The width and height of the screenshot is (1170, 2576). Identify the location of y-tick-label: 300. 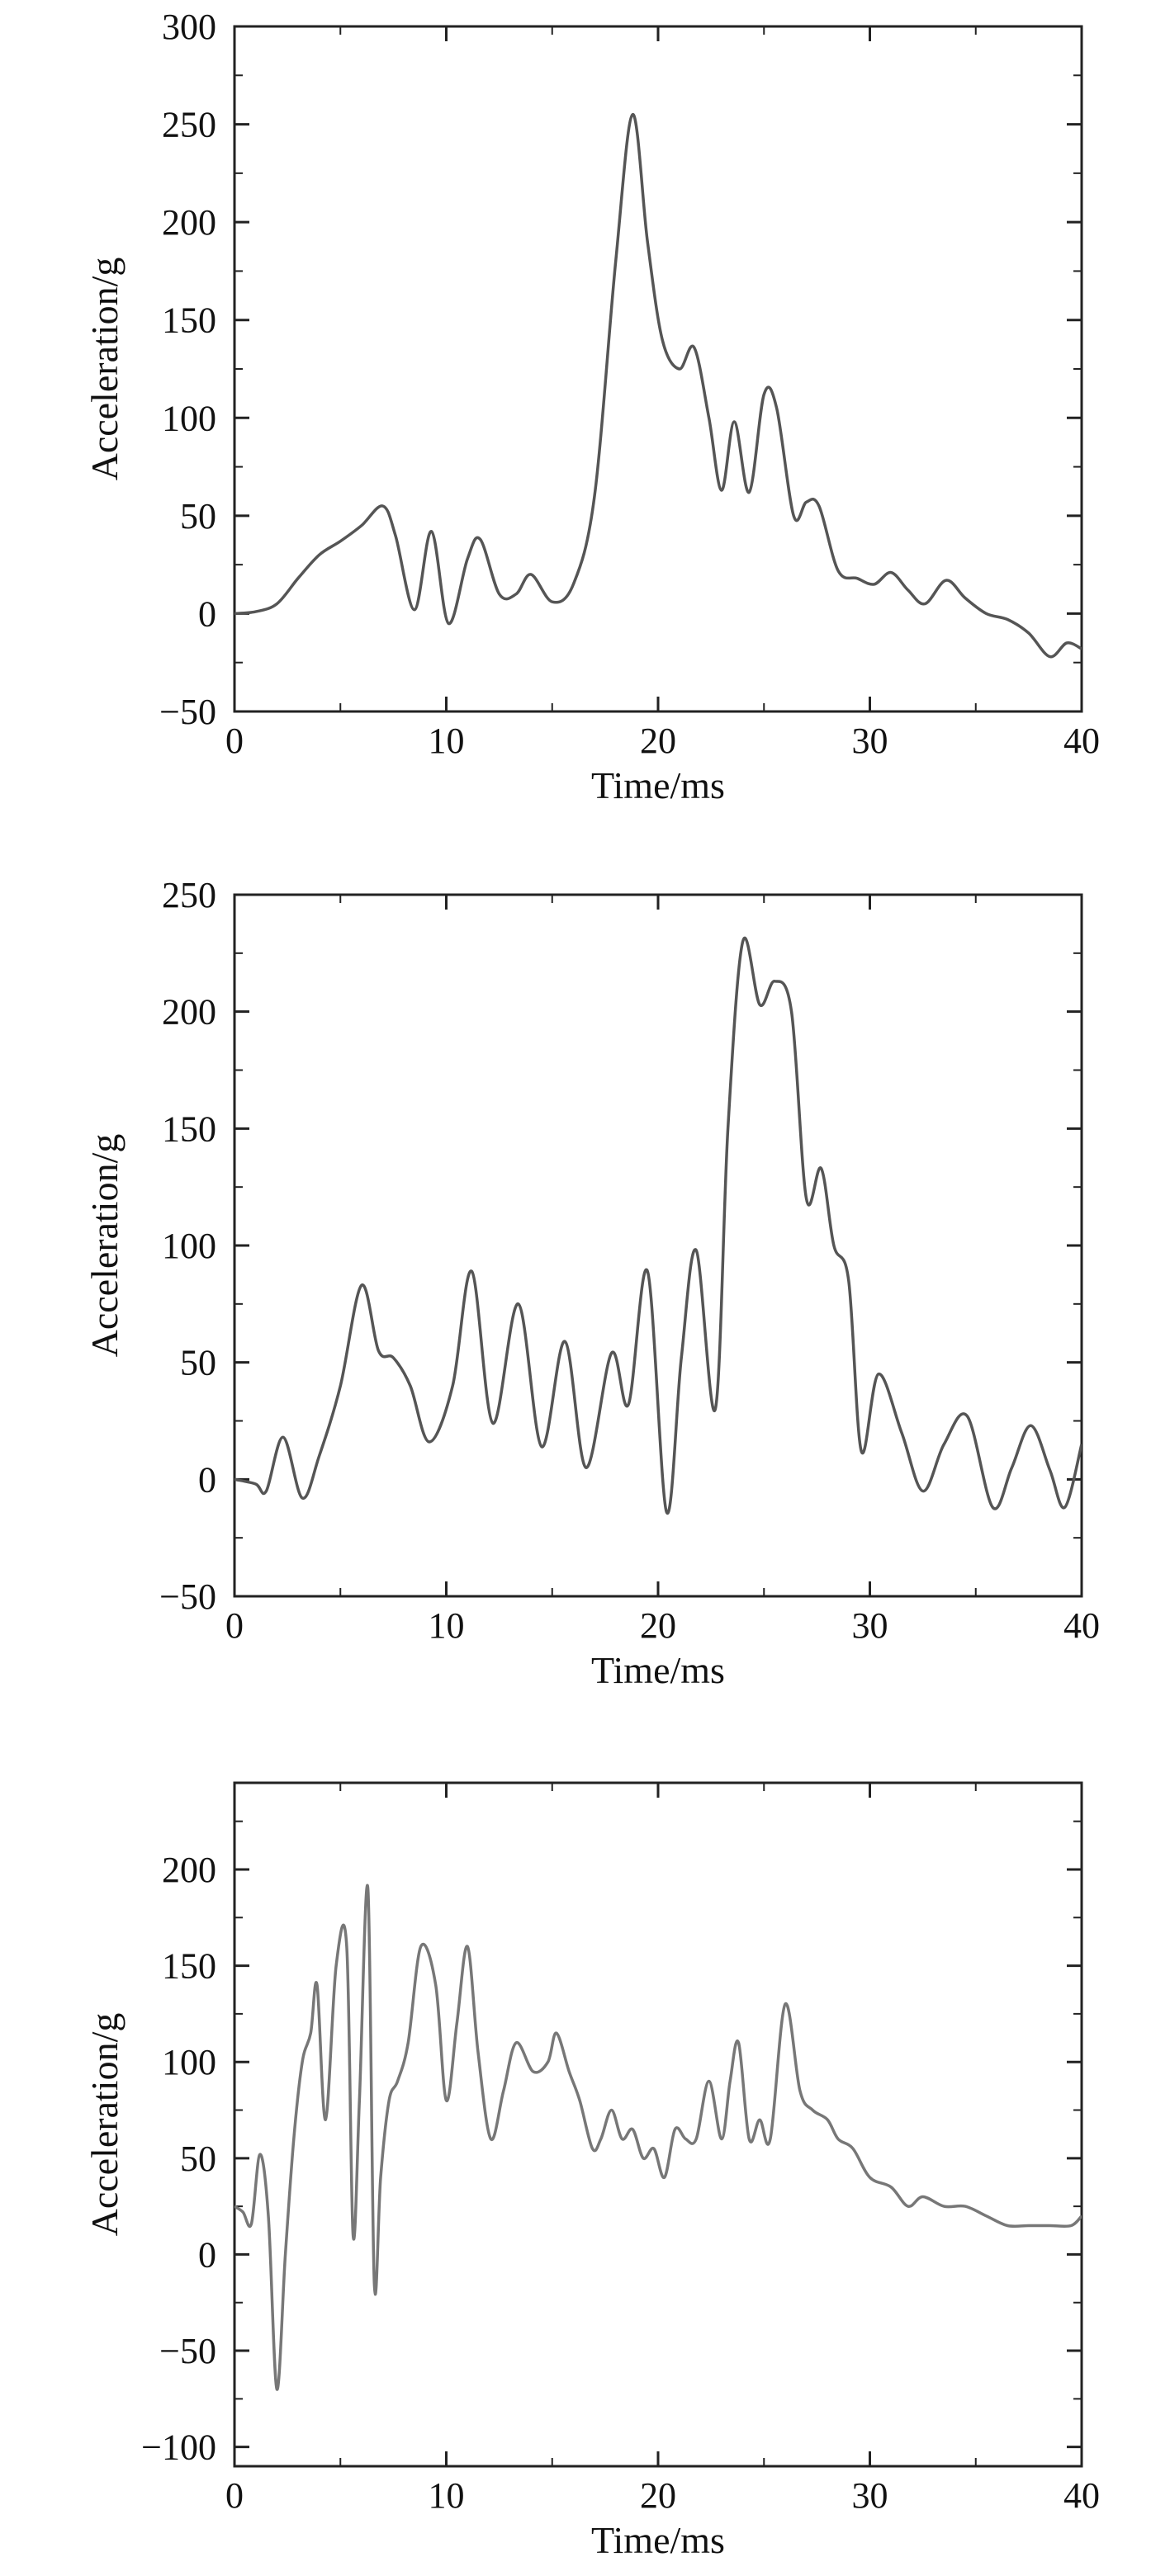
(189, 27).